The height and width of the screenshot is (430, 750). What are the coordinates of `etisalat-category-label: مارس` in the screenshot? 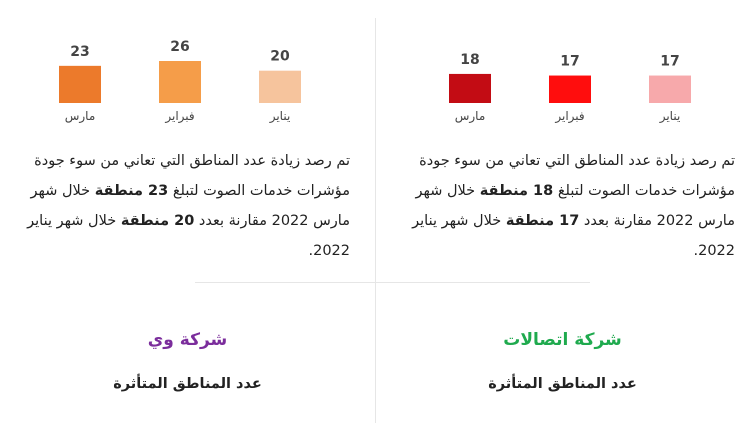 It's located at (470, 116).